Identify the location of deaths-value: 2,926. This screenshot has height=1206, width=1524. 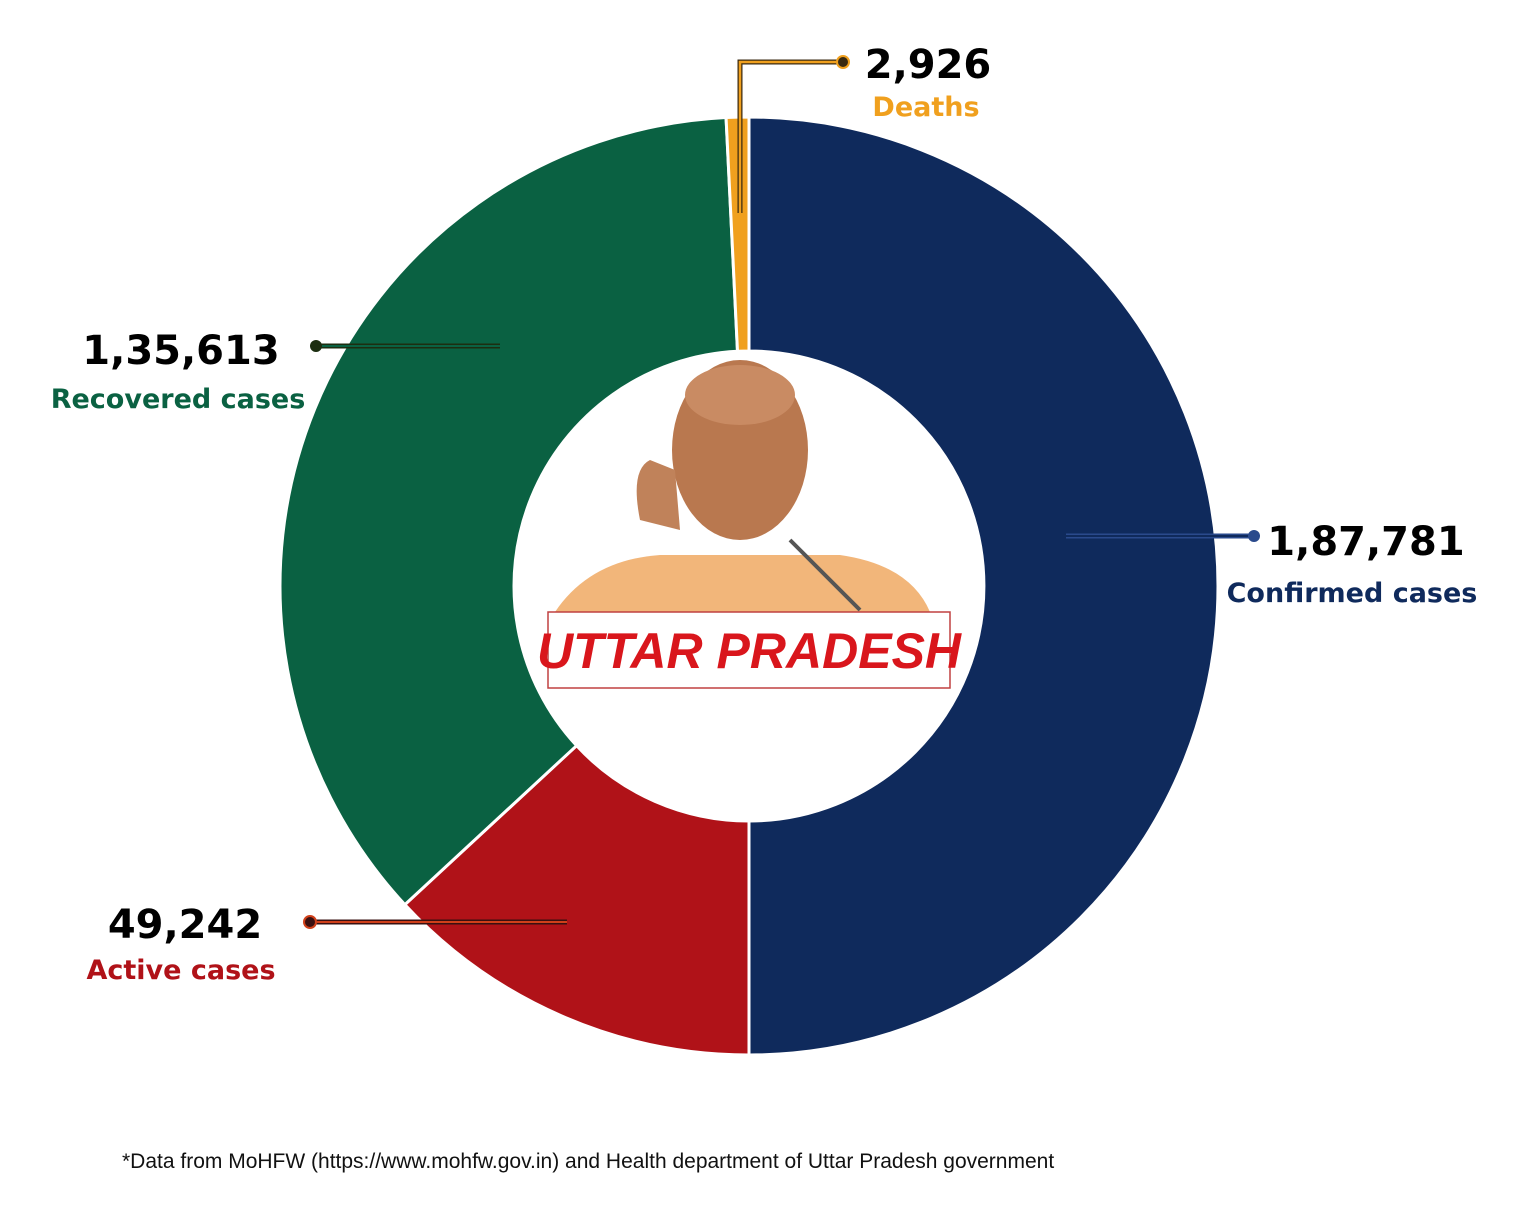
(928, 65).